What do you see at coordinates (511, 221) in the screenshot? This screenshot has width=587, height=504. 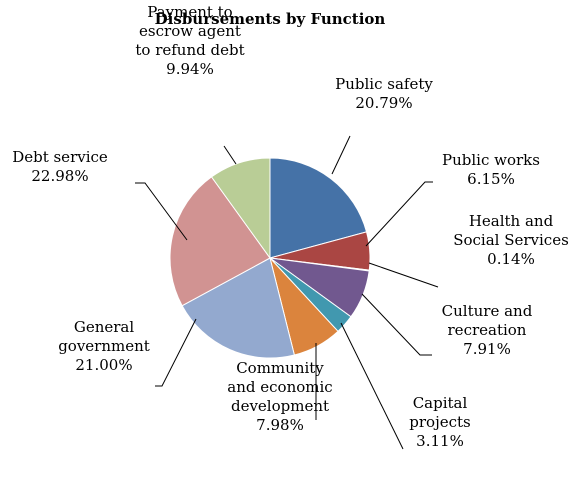 I see `slice-label-line: Health and` at bounding box center [511, 221].